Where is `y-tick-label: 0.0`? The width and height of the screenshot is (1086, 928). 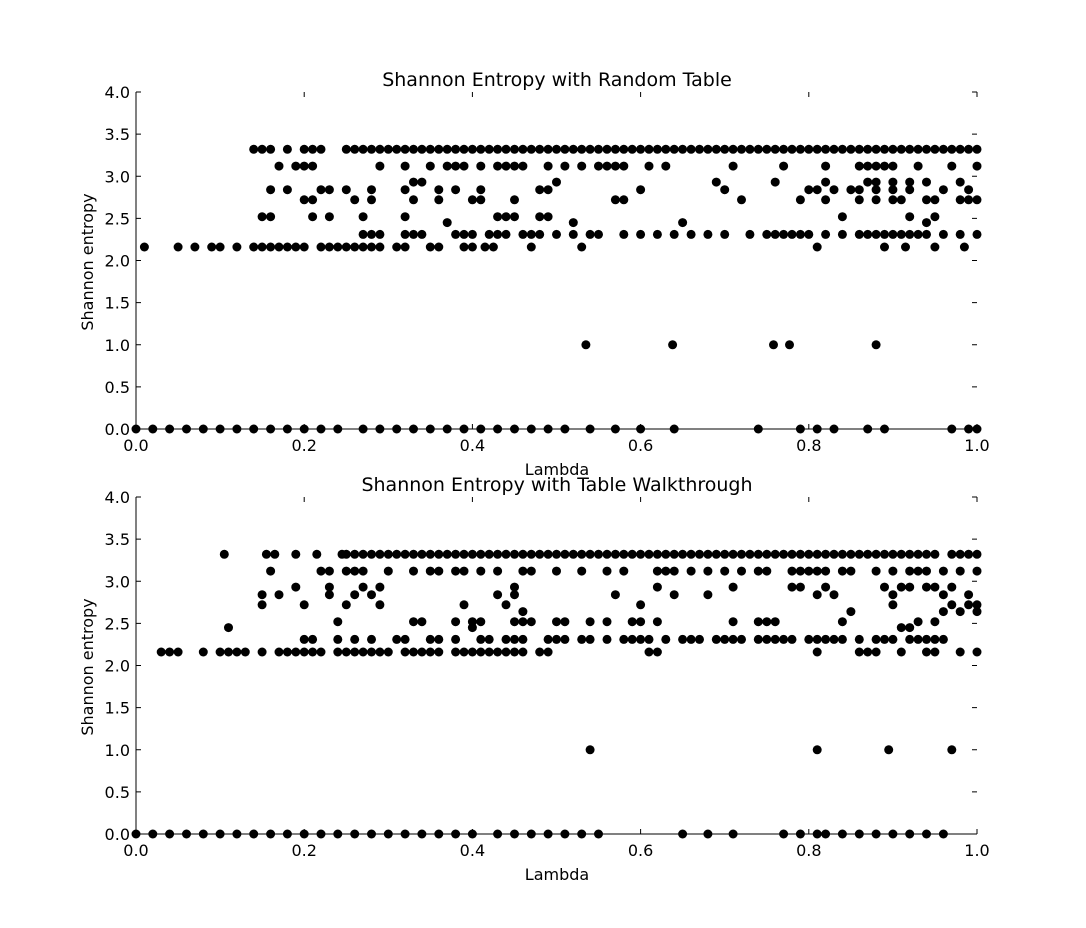 y-tick-label: 0.0 is located at coordinates (117, 834).